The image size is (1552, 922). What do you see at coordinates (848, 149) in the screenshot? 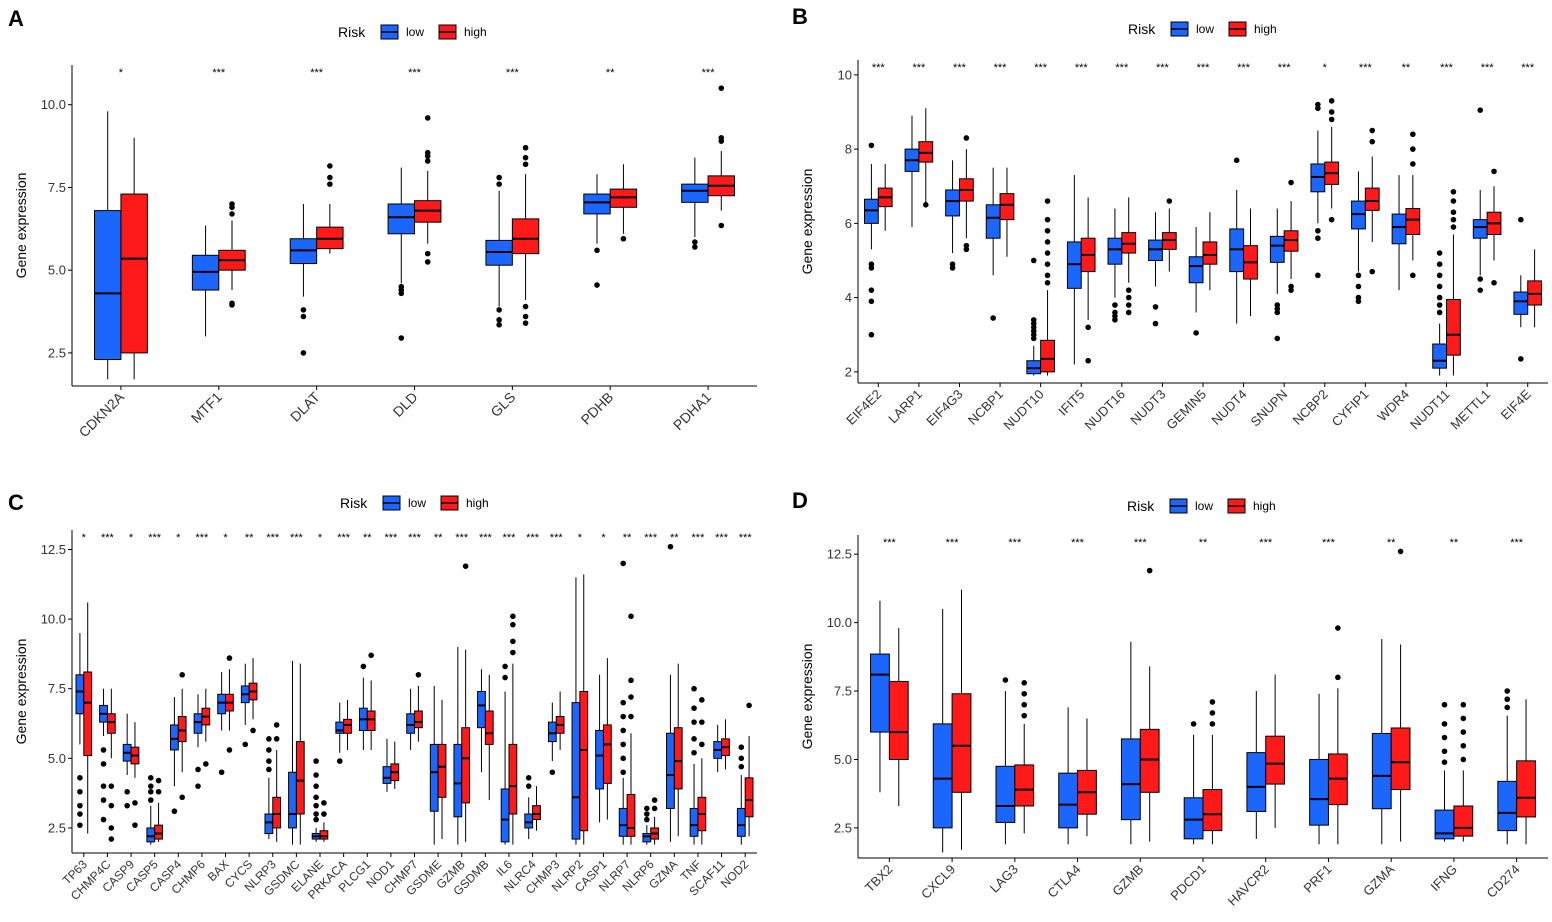
I see `y-tick-label: 8` at bounding box center [848, 149].